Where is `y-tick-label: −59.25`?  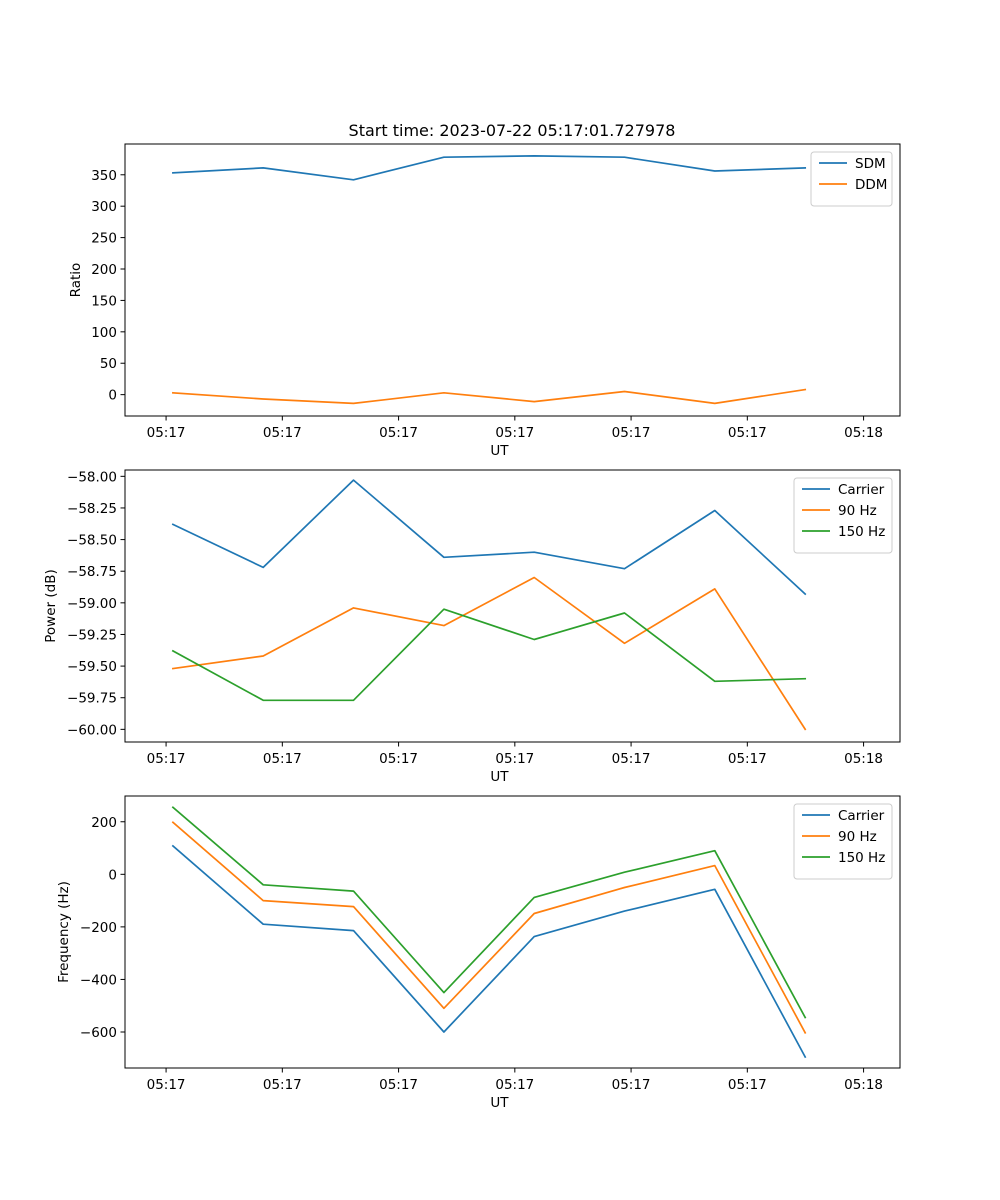 y-tick-label: −59.25 is located at coordinates (92, 635).